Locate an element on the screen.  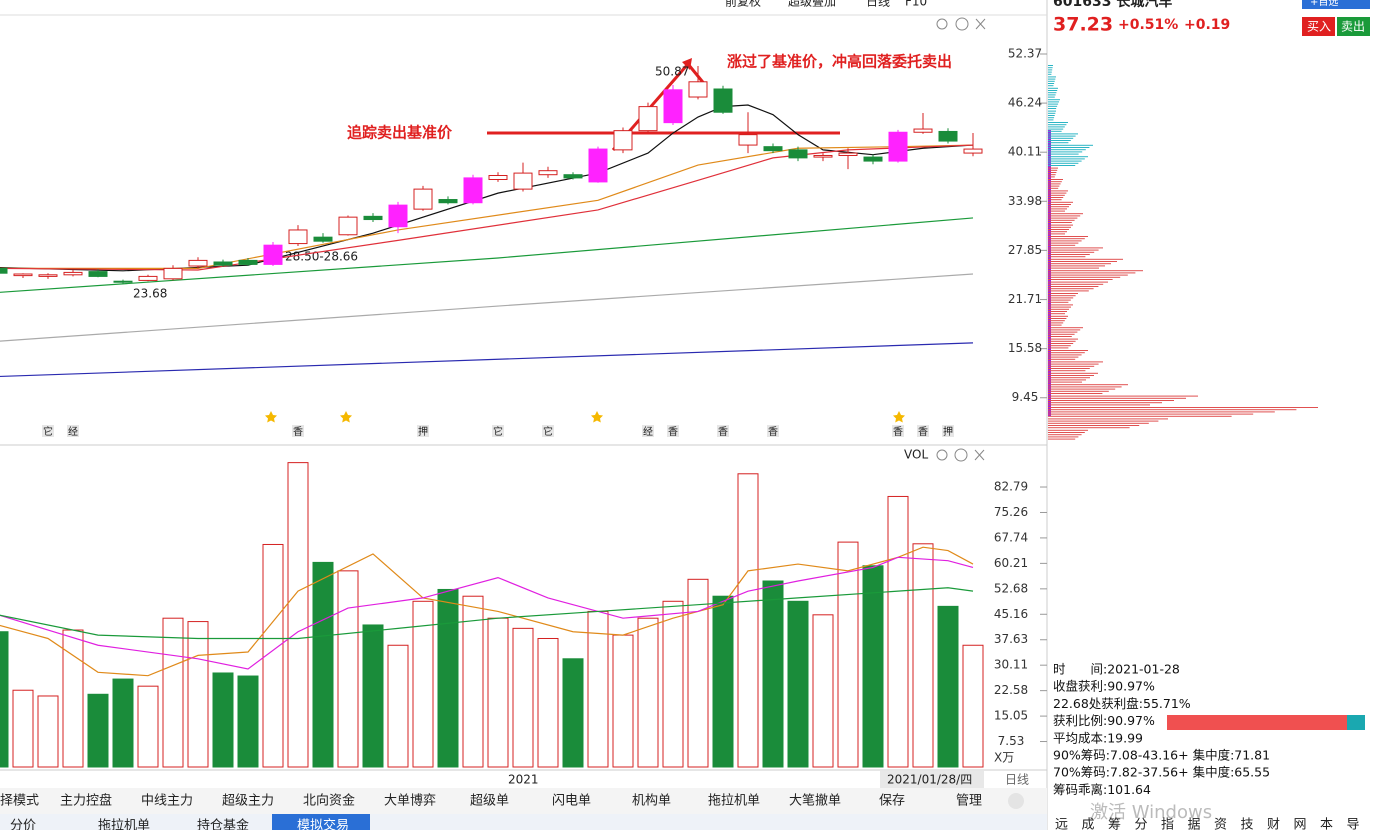
side-tab: 财 is located at coordinates (1273, 824).